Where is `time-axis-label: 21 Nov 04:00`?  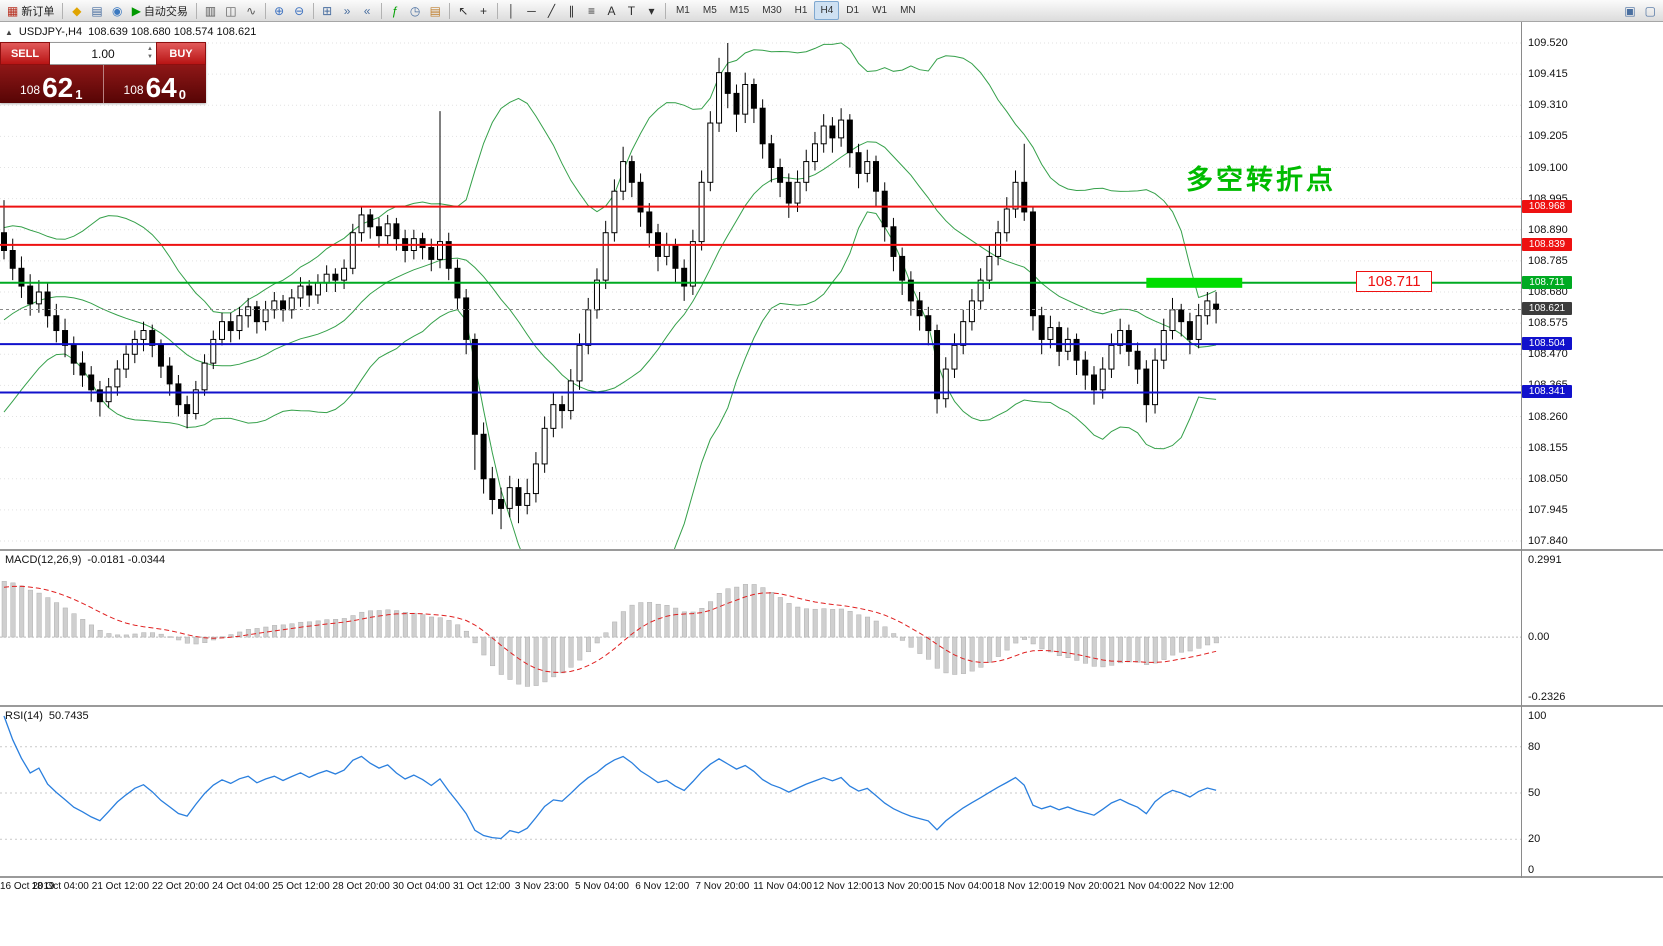
time-axis-label: 21 Nov 04:00 is located at coordinates (1144, 886).